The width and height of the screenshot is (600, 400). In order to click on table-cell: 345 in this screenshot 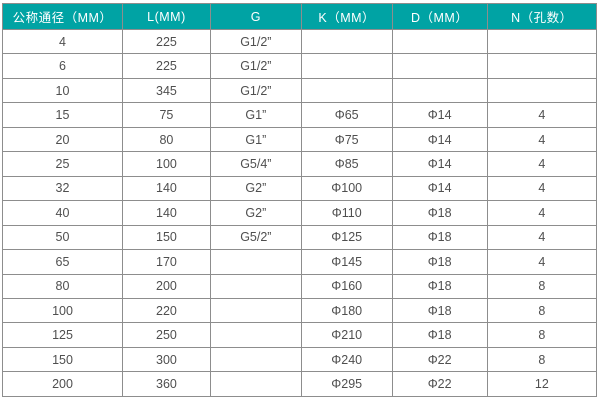, I will do `click(166, 90)`.